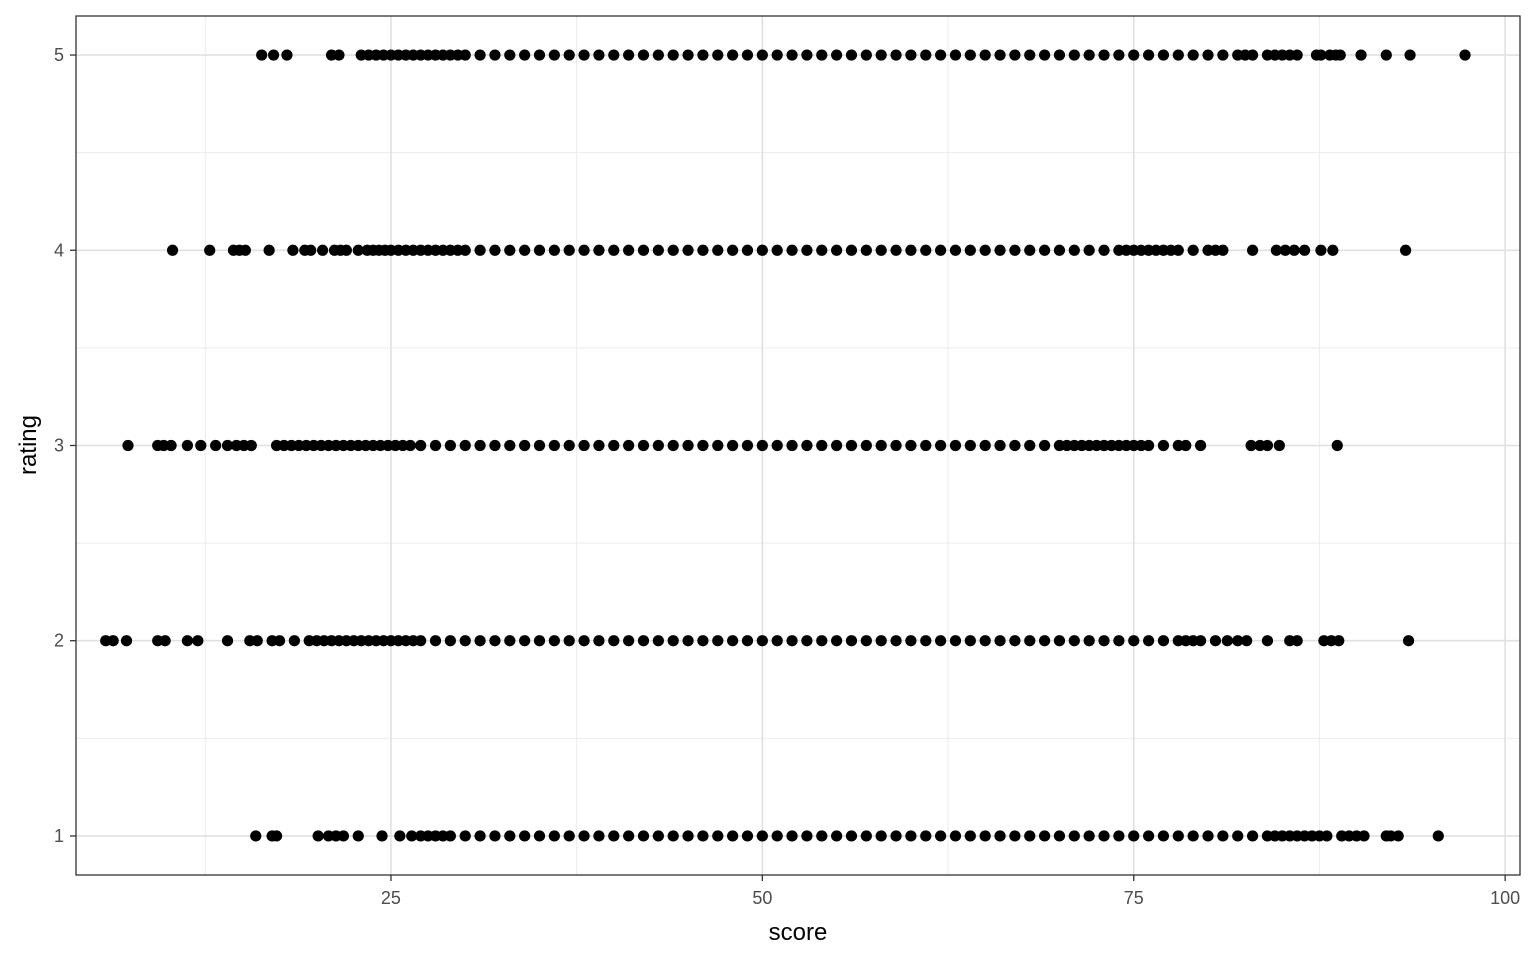 This screenshot has height=960, width=1536. What do you see at coordinates (59, 446) in the screenshot?
I see `y-tick-label: 3` at bounding box center [59, 446].